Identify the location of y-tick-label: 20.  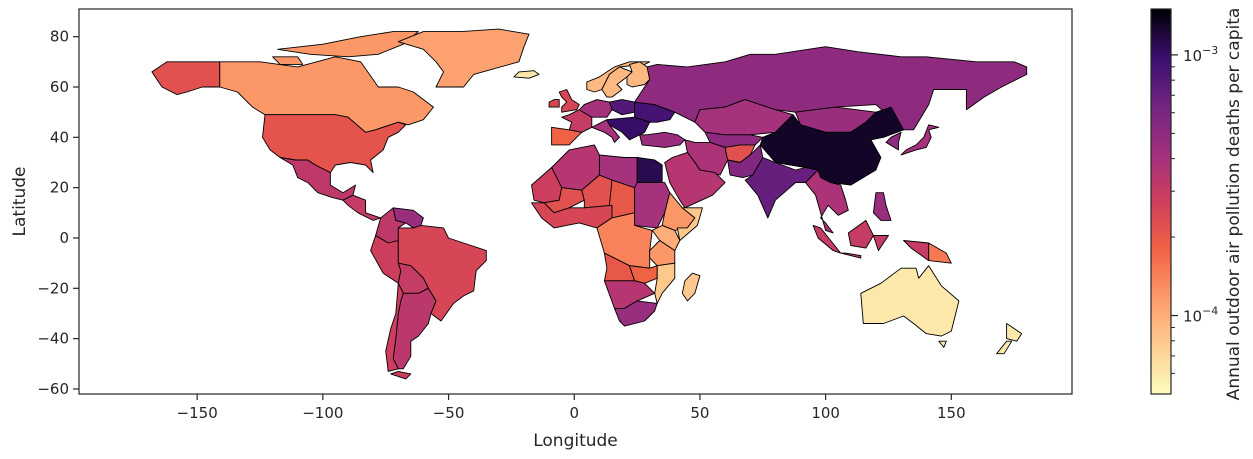
(59, 188).